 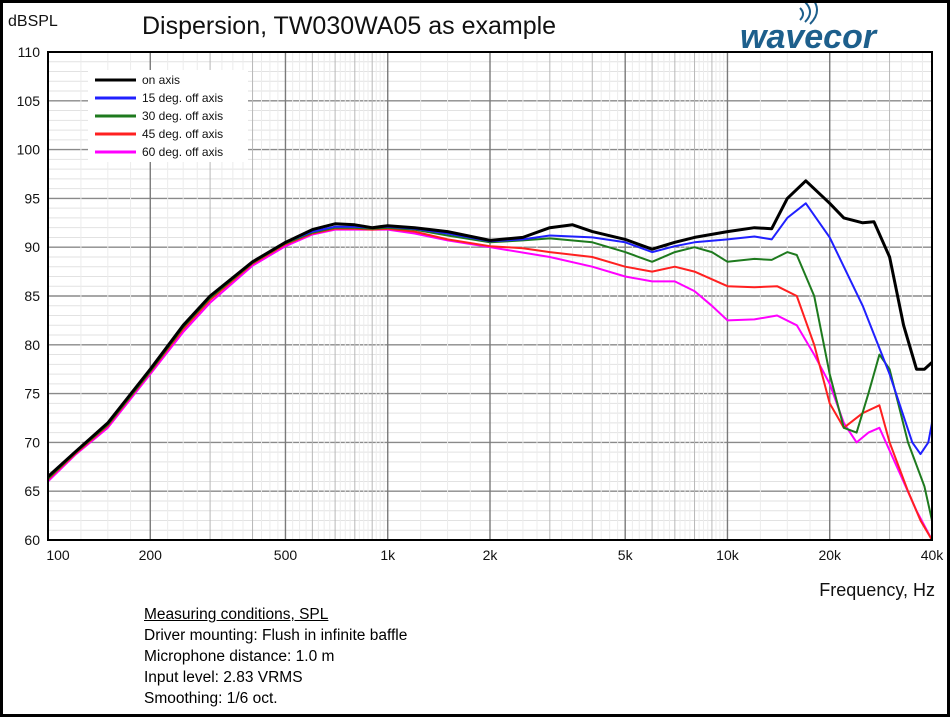 I want to click on legend-label: 45 deg. off axis, so click(x=182, y=134).